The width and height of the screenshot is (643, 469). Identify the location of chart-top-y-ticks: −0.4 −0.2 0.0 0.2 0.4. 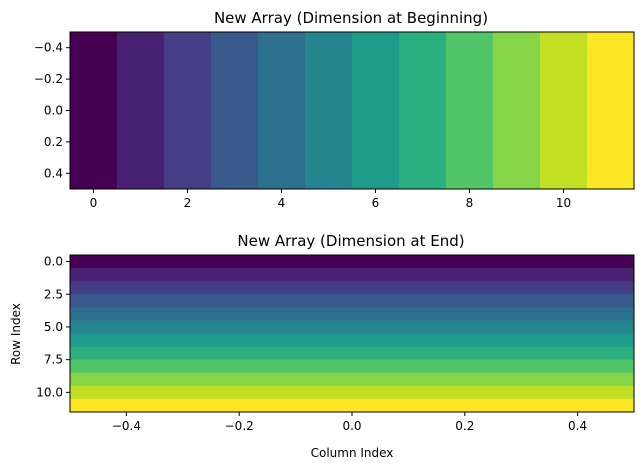
(52, 110).